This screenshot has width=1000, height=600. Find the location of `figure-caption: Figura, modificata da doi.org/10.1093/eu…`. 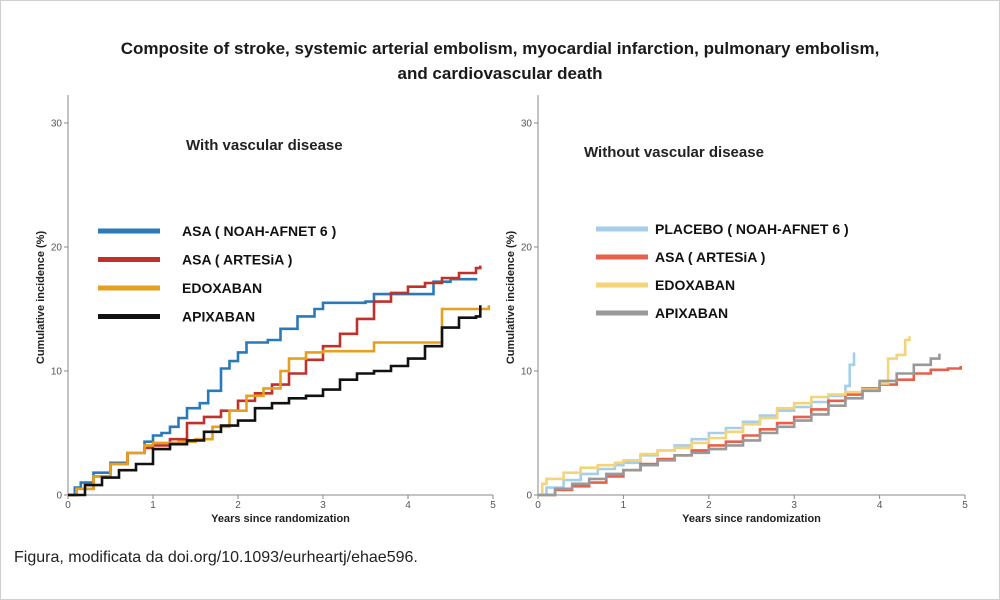

figure-caption: Figura, modificata da doi.org/10.1093/eu… is located at coordinates (216, 557).